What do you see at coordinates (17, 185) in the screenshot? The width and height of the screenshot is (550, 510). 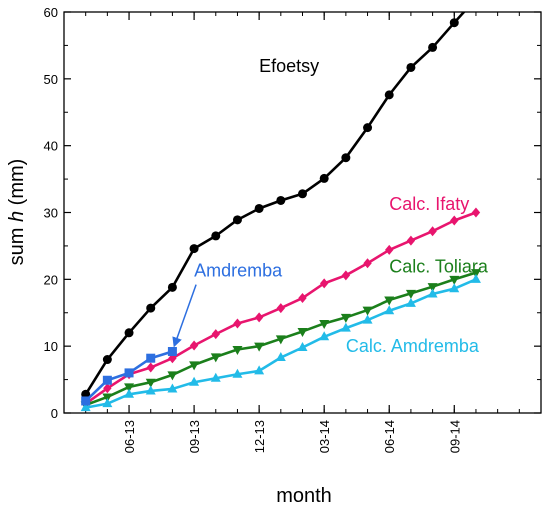 I see `y-axis-title-suffix: (mm)` at bounding box center [17, 185].